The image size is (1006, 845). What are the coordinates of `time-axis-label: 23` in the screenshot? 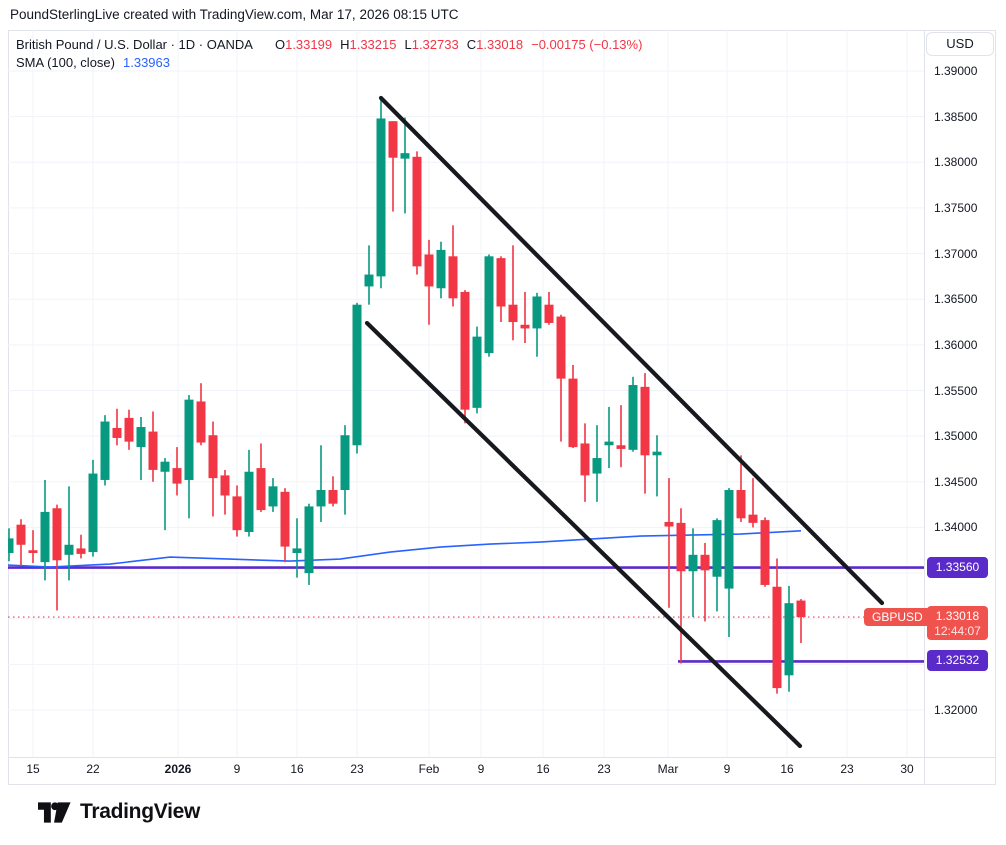 It's located at (604, 769).